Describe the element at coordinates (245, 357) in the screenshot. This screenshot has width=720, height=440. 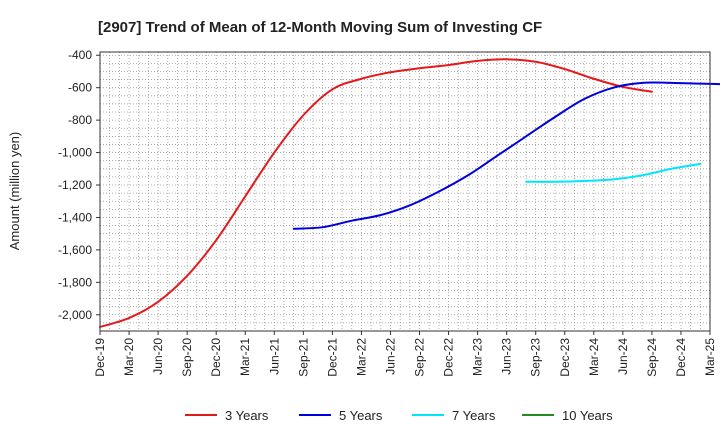
I see `x-tick-label: Mar-21` at that location.